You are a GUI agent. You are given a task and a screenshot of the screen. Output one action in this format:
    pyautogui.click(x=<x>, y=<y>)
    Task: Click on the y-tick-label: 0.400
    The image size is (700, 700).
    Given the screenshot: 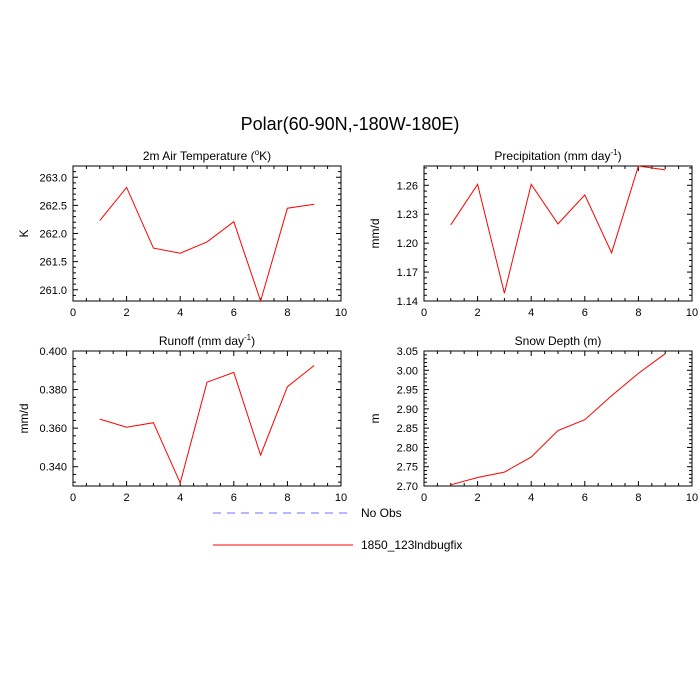 What is the action you would take?
    pyautogui.click(x=53, y=352)
    